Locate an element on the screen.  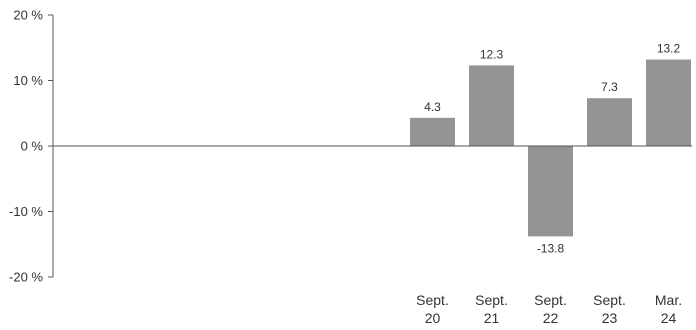
x-tick-label: Mar. is located at coordinates (668, 300).